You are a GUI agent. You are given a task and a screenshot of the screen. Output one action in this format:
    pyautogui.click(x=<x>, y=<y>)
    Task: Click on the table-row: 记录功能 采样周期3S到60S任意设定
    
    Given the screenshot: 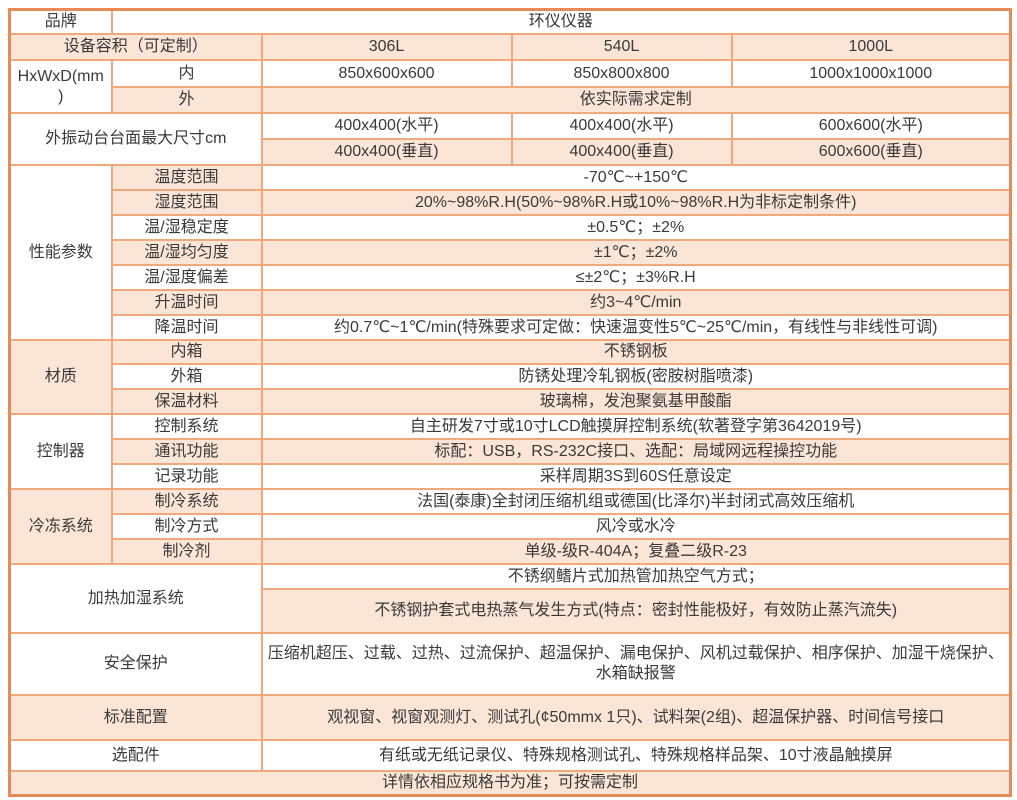 What is the action you would take?
    pyautogui.click(x=511, y=476)
    